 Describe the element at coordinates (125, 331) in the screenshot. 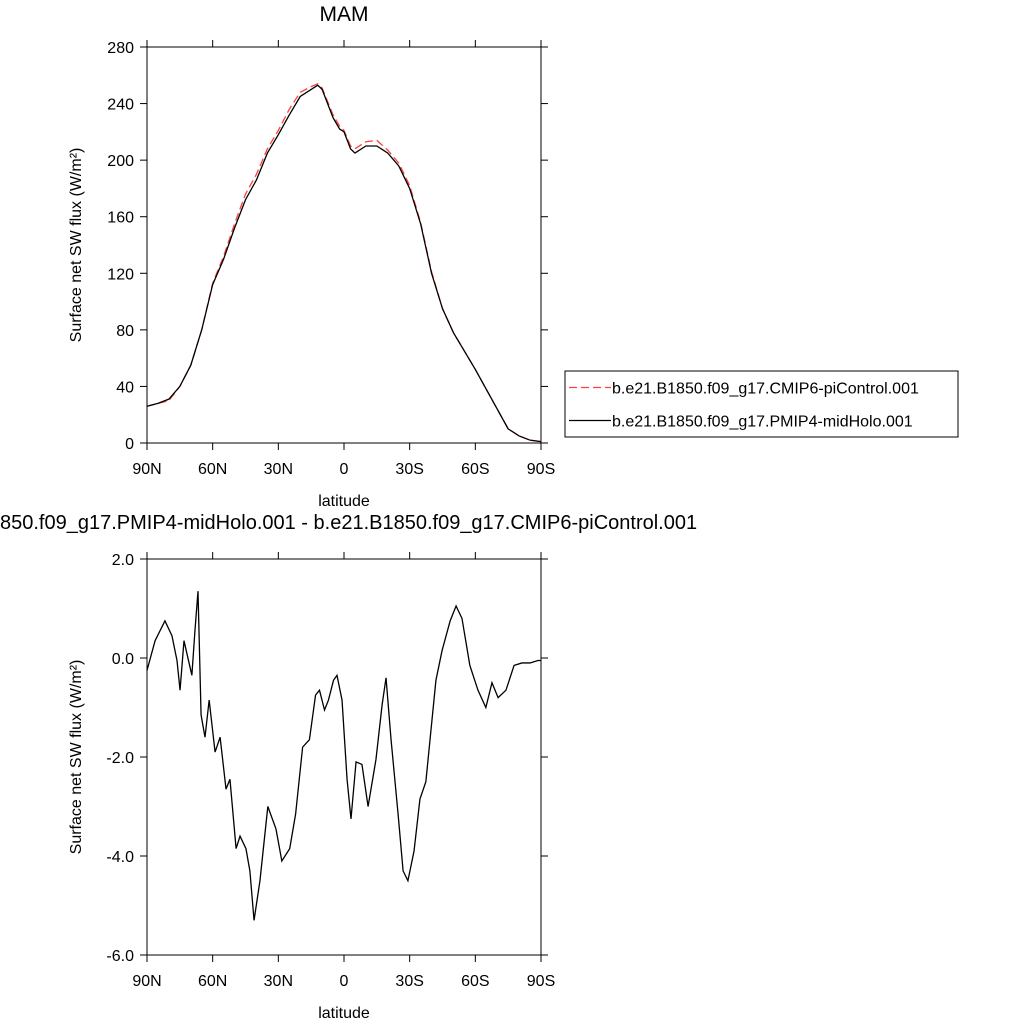

I see `y-tick-label: 80` at that location.